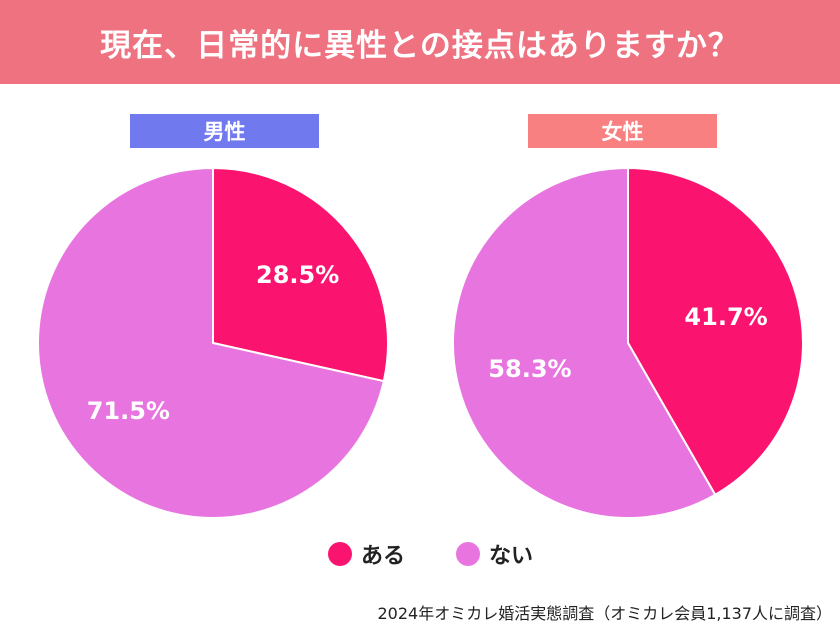  Describe the element at coordinates (511, 556) in the screenshot. I see `legend-label-nai: ない` at that location.